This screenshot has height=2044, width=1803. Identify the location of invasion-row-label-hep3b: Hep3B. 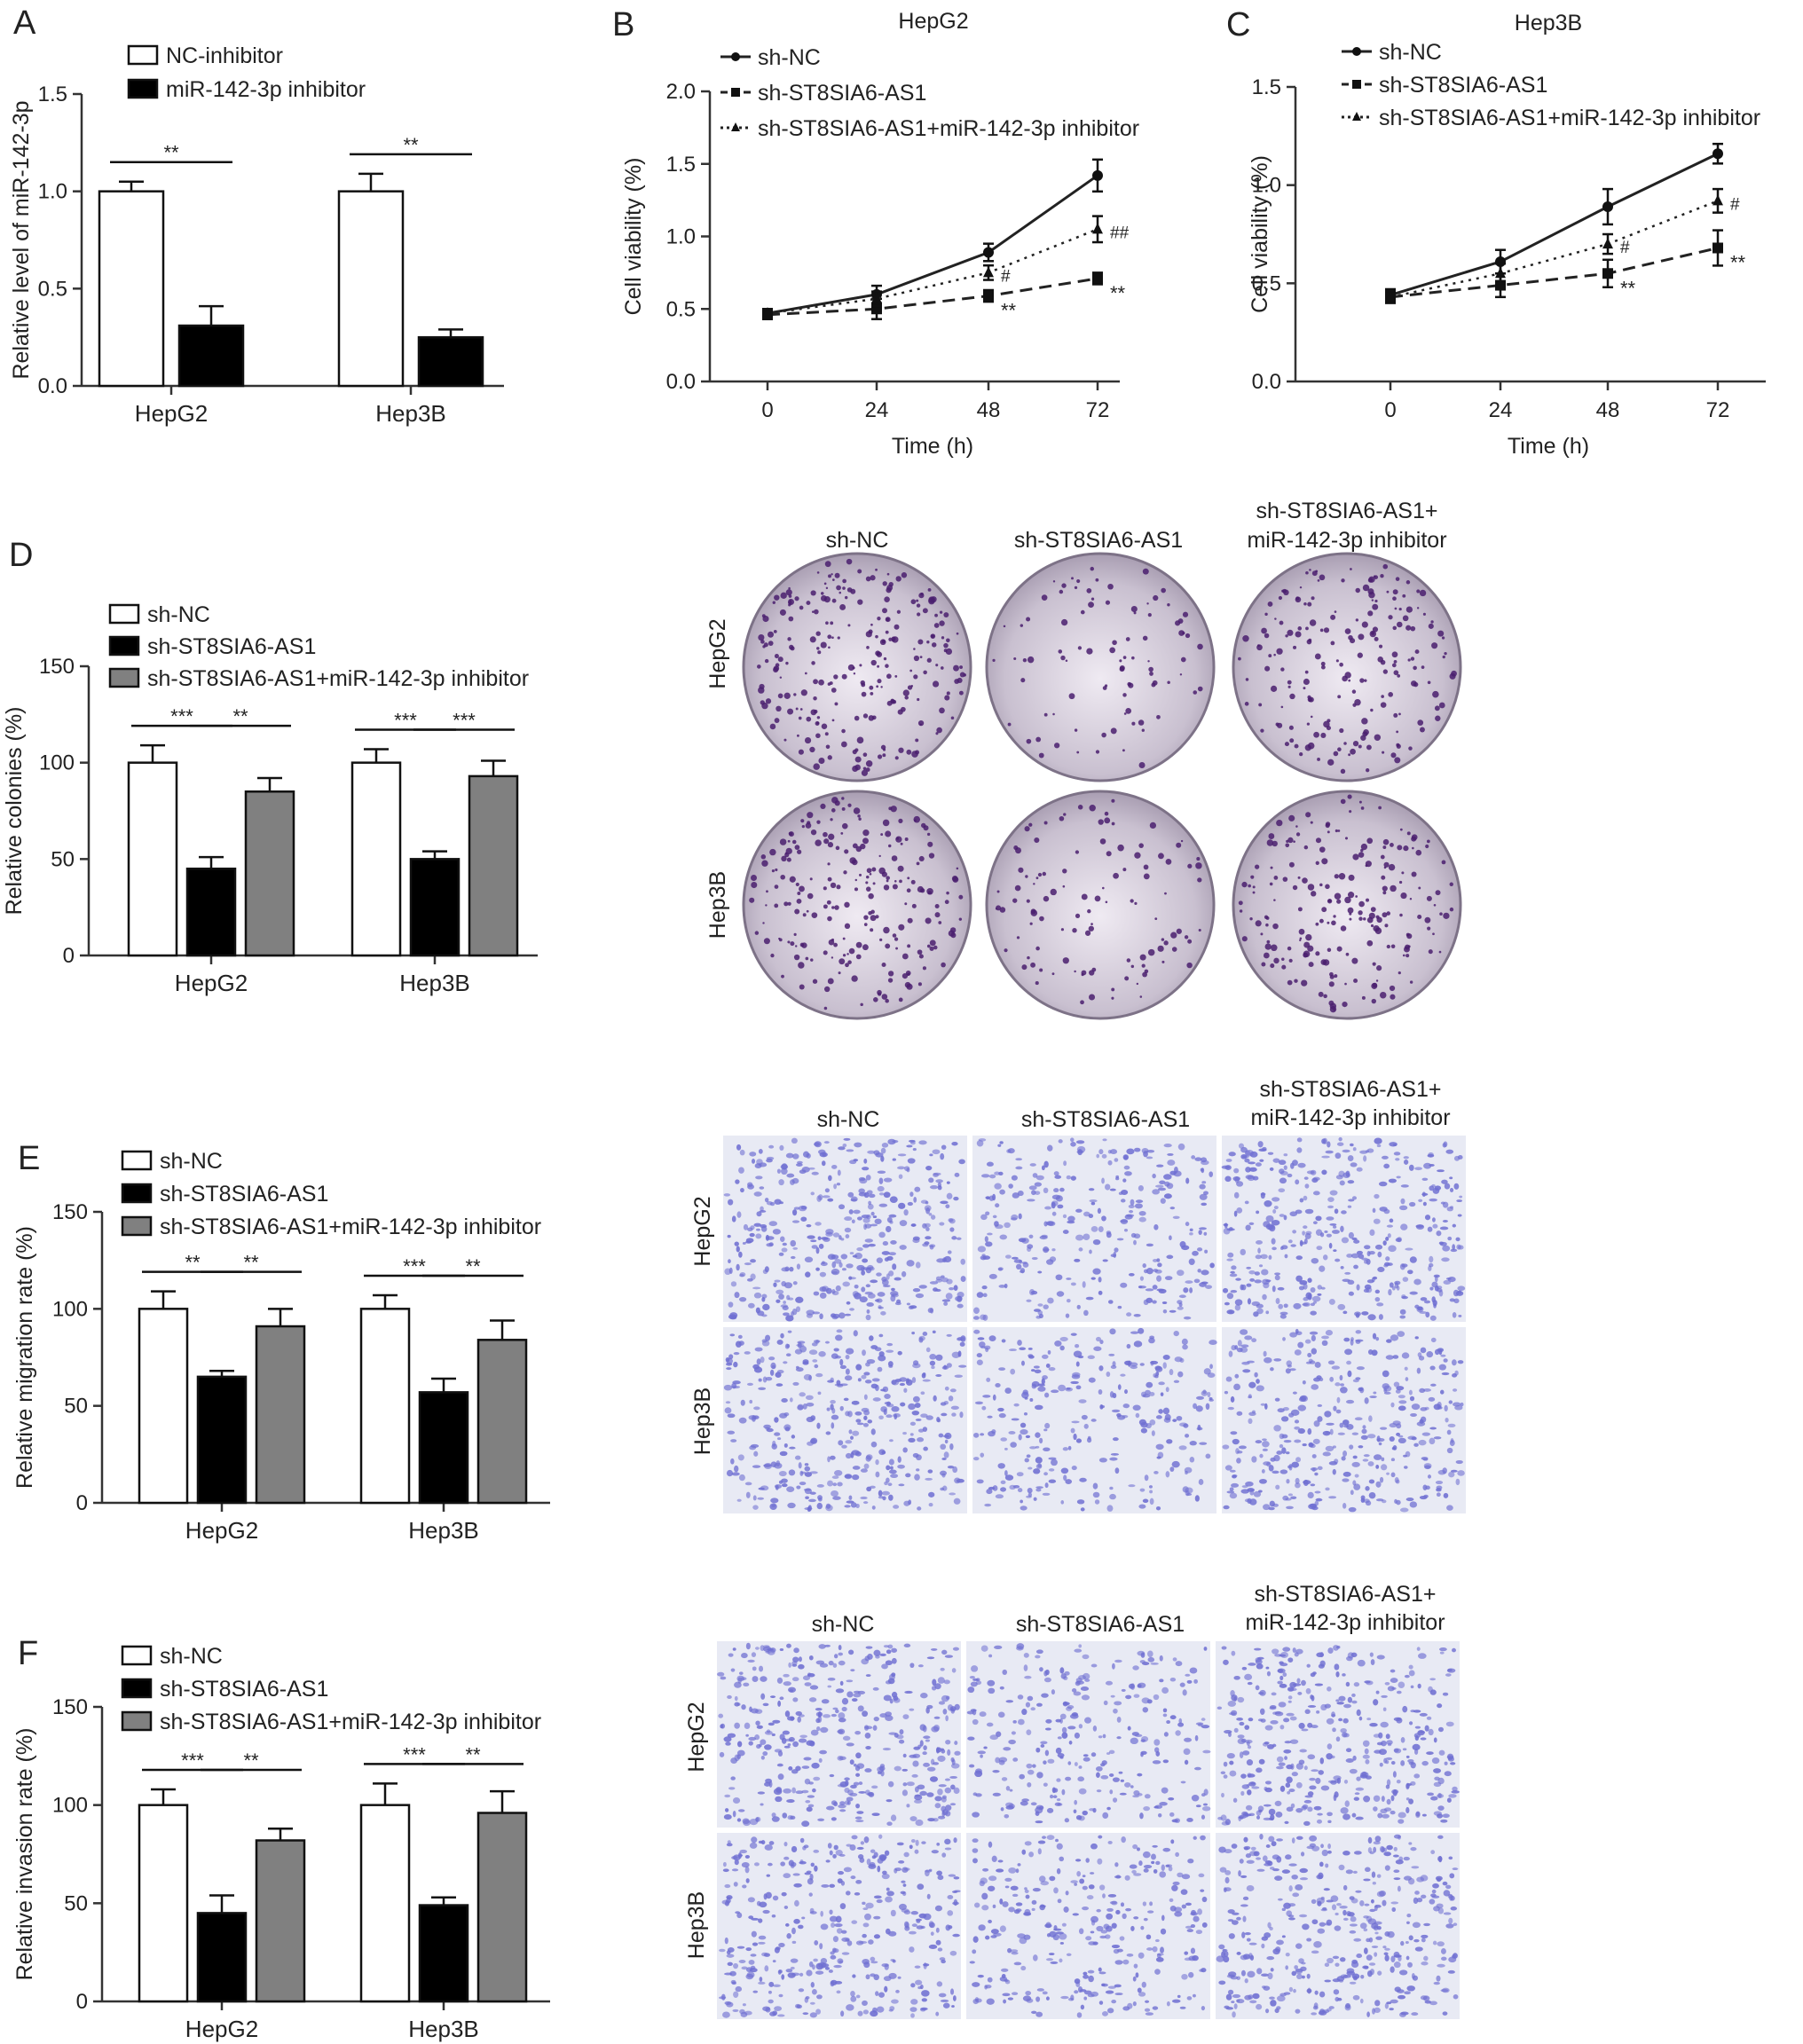
(696, 1925).